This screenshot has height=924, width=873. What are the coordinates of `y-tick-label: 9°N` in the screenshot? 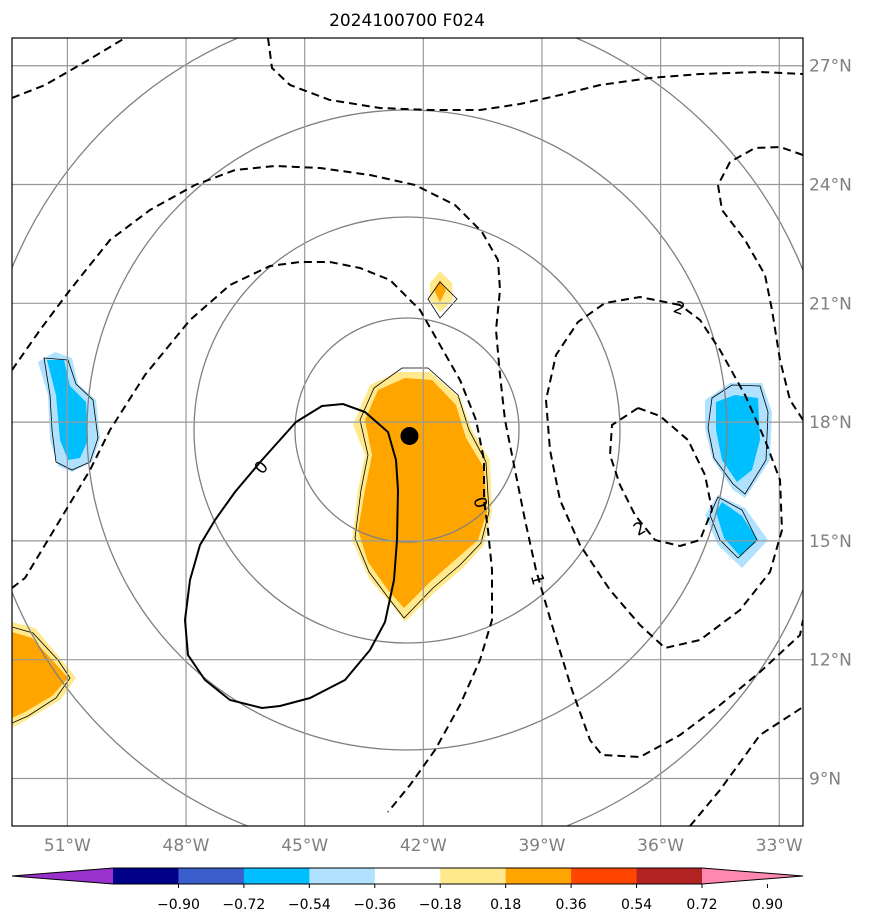 It's located at (825, 779).